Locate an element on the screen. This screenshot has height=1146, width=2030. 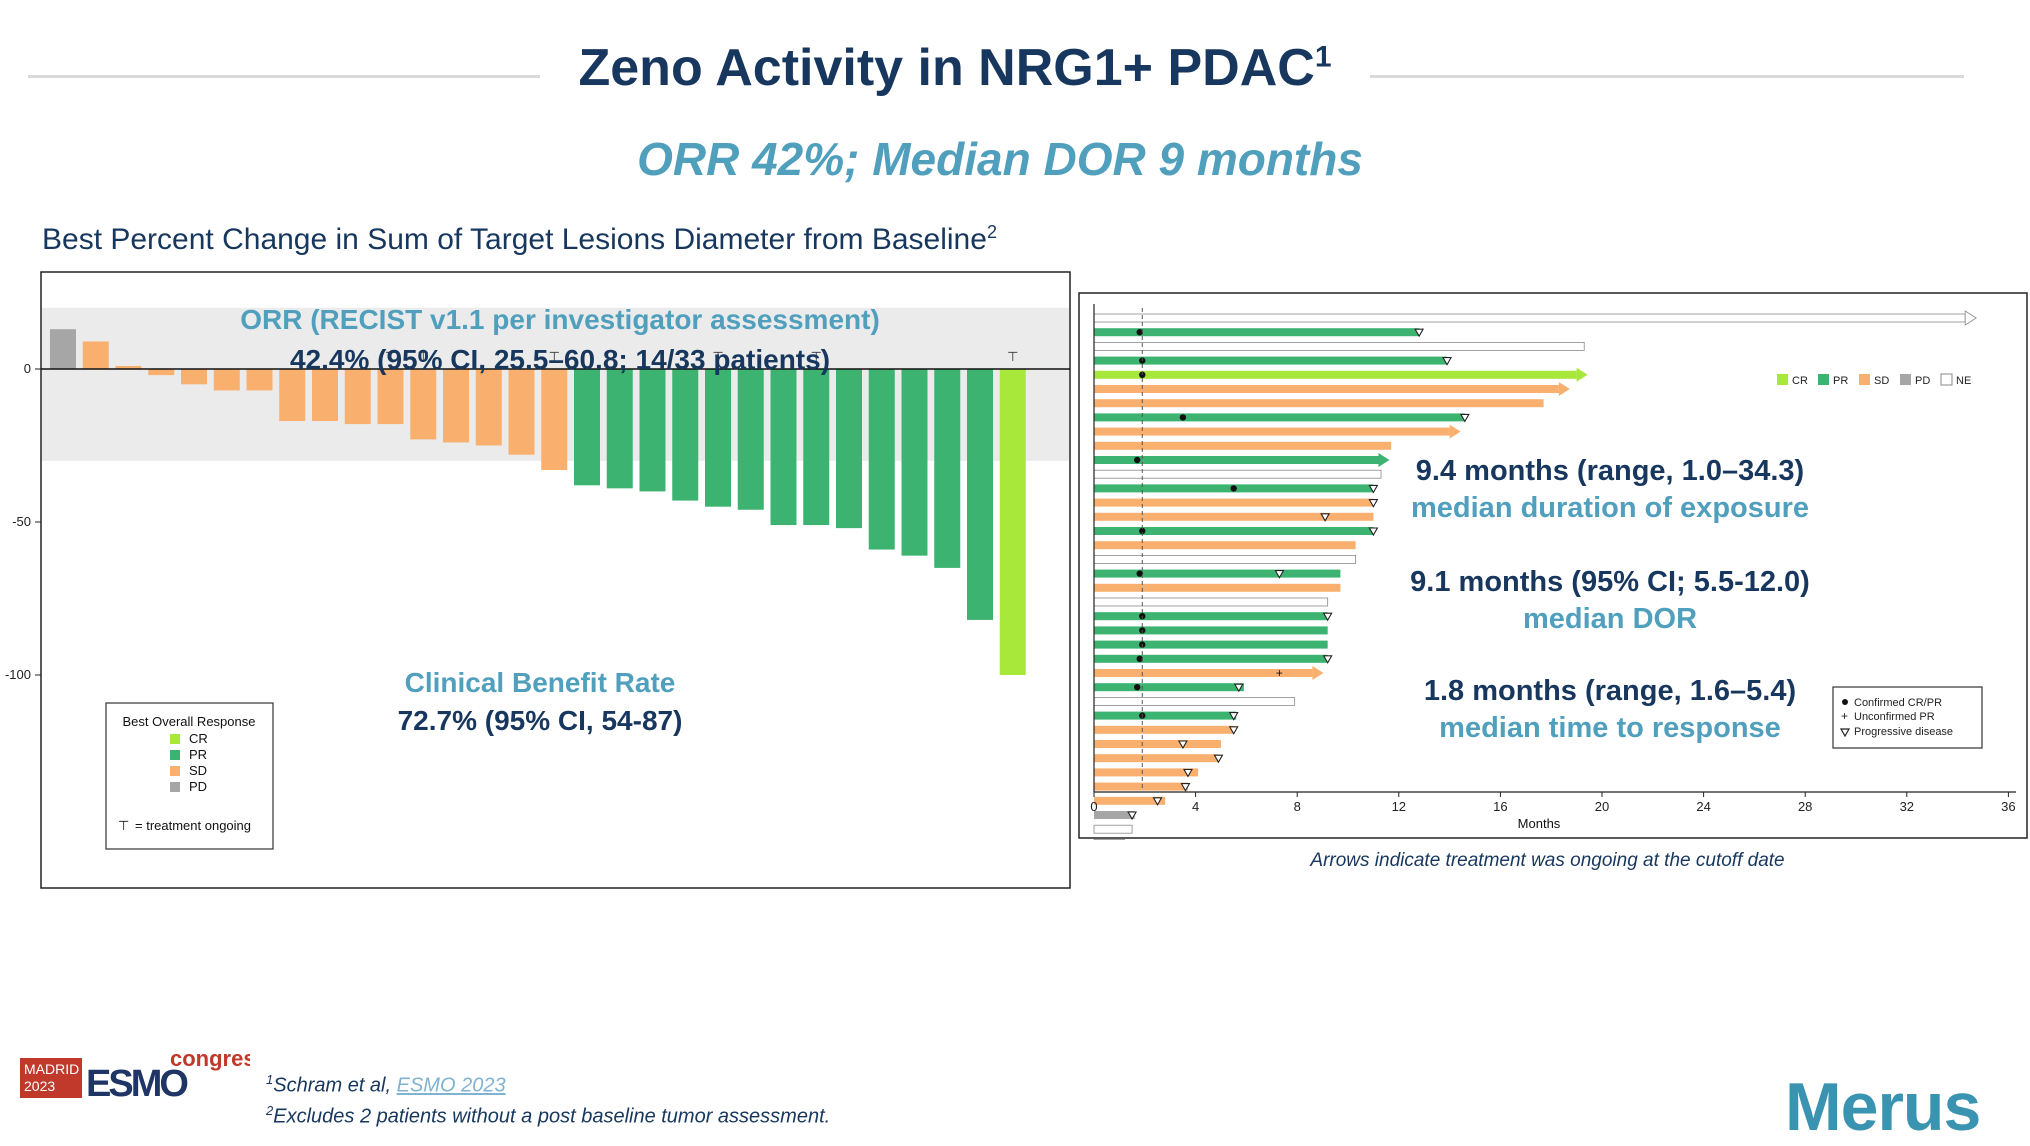
exposure-value: 9.4 months (range, 1.0–34.3) is located at coordinates (1610, 471).